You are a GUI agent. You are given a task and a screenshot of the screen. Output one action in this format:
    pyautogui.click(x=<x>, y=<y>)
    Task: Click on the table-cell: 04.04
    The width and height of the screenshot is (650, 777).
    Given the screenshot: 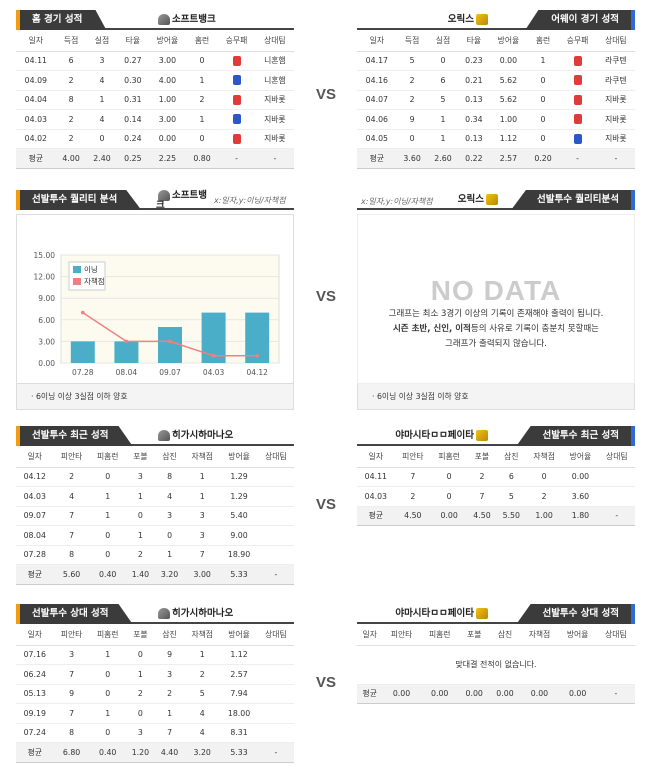 What is the action you would take?
    pyautogui.click(x=36, y=100)
    